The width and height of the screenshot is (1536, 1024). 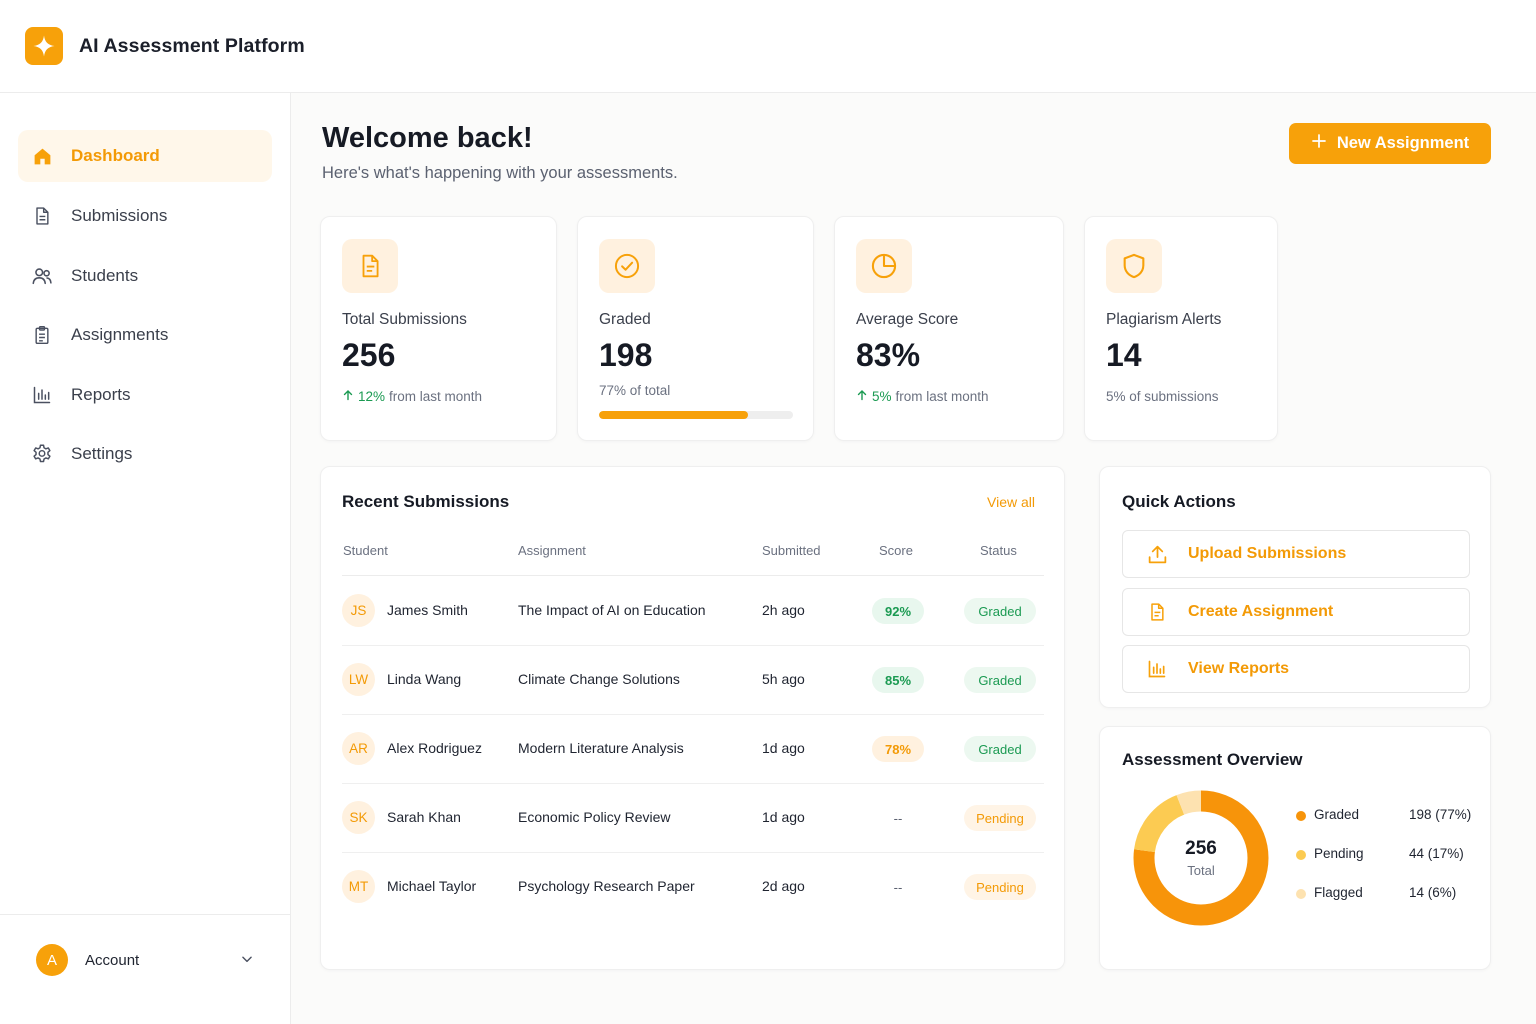 What do you see at coordinates (1239, 668) in the screenshot?
I see `quick-action-label: View Reports` at bounding box center [1239, 668].